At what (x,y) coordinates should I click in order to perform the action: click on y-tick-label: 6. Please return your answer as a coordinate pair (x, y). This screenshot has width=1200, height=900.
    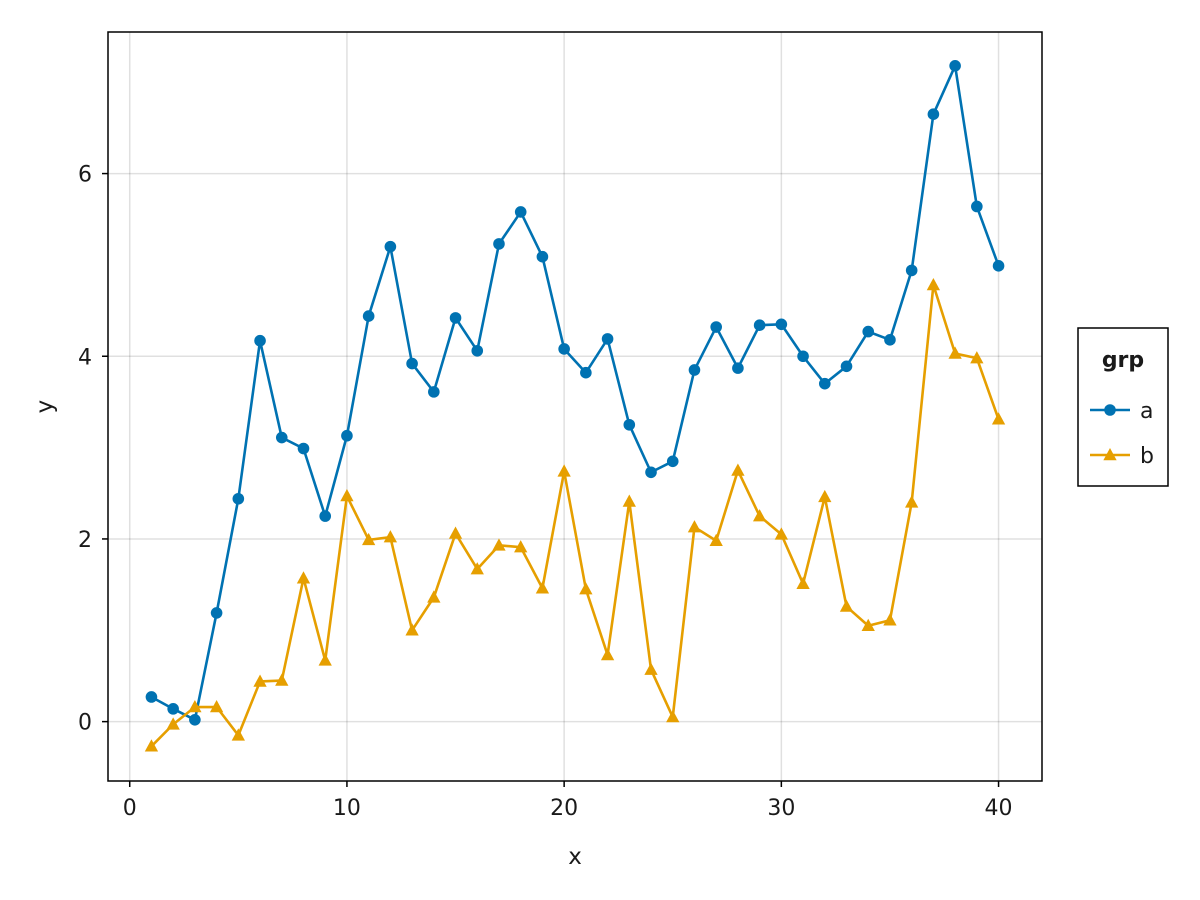
    Looking at the image, I should click on (85, 175).